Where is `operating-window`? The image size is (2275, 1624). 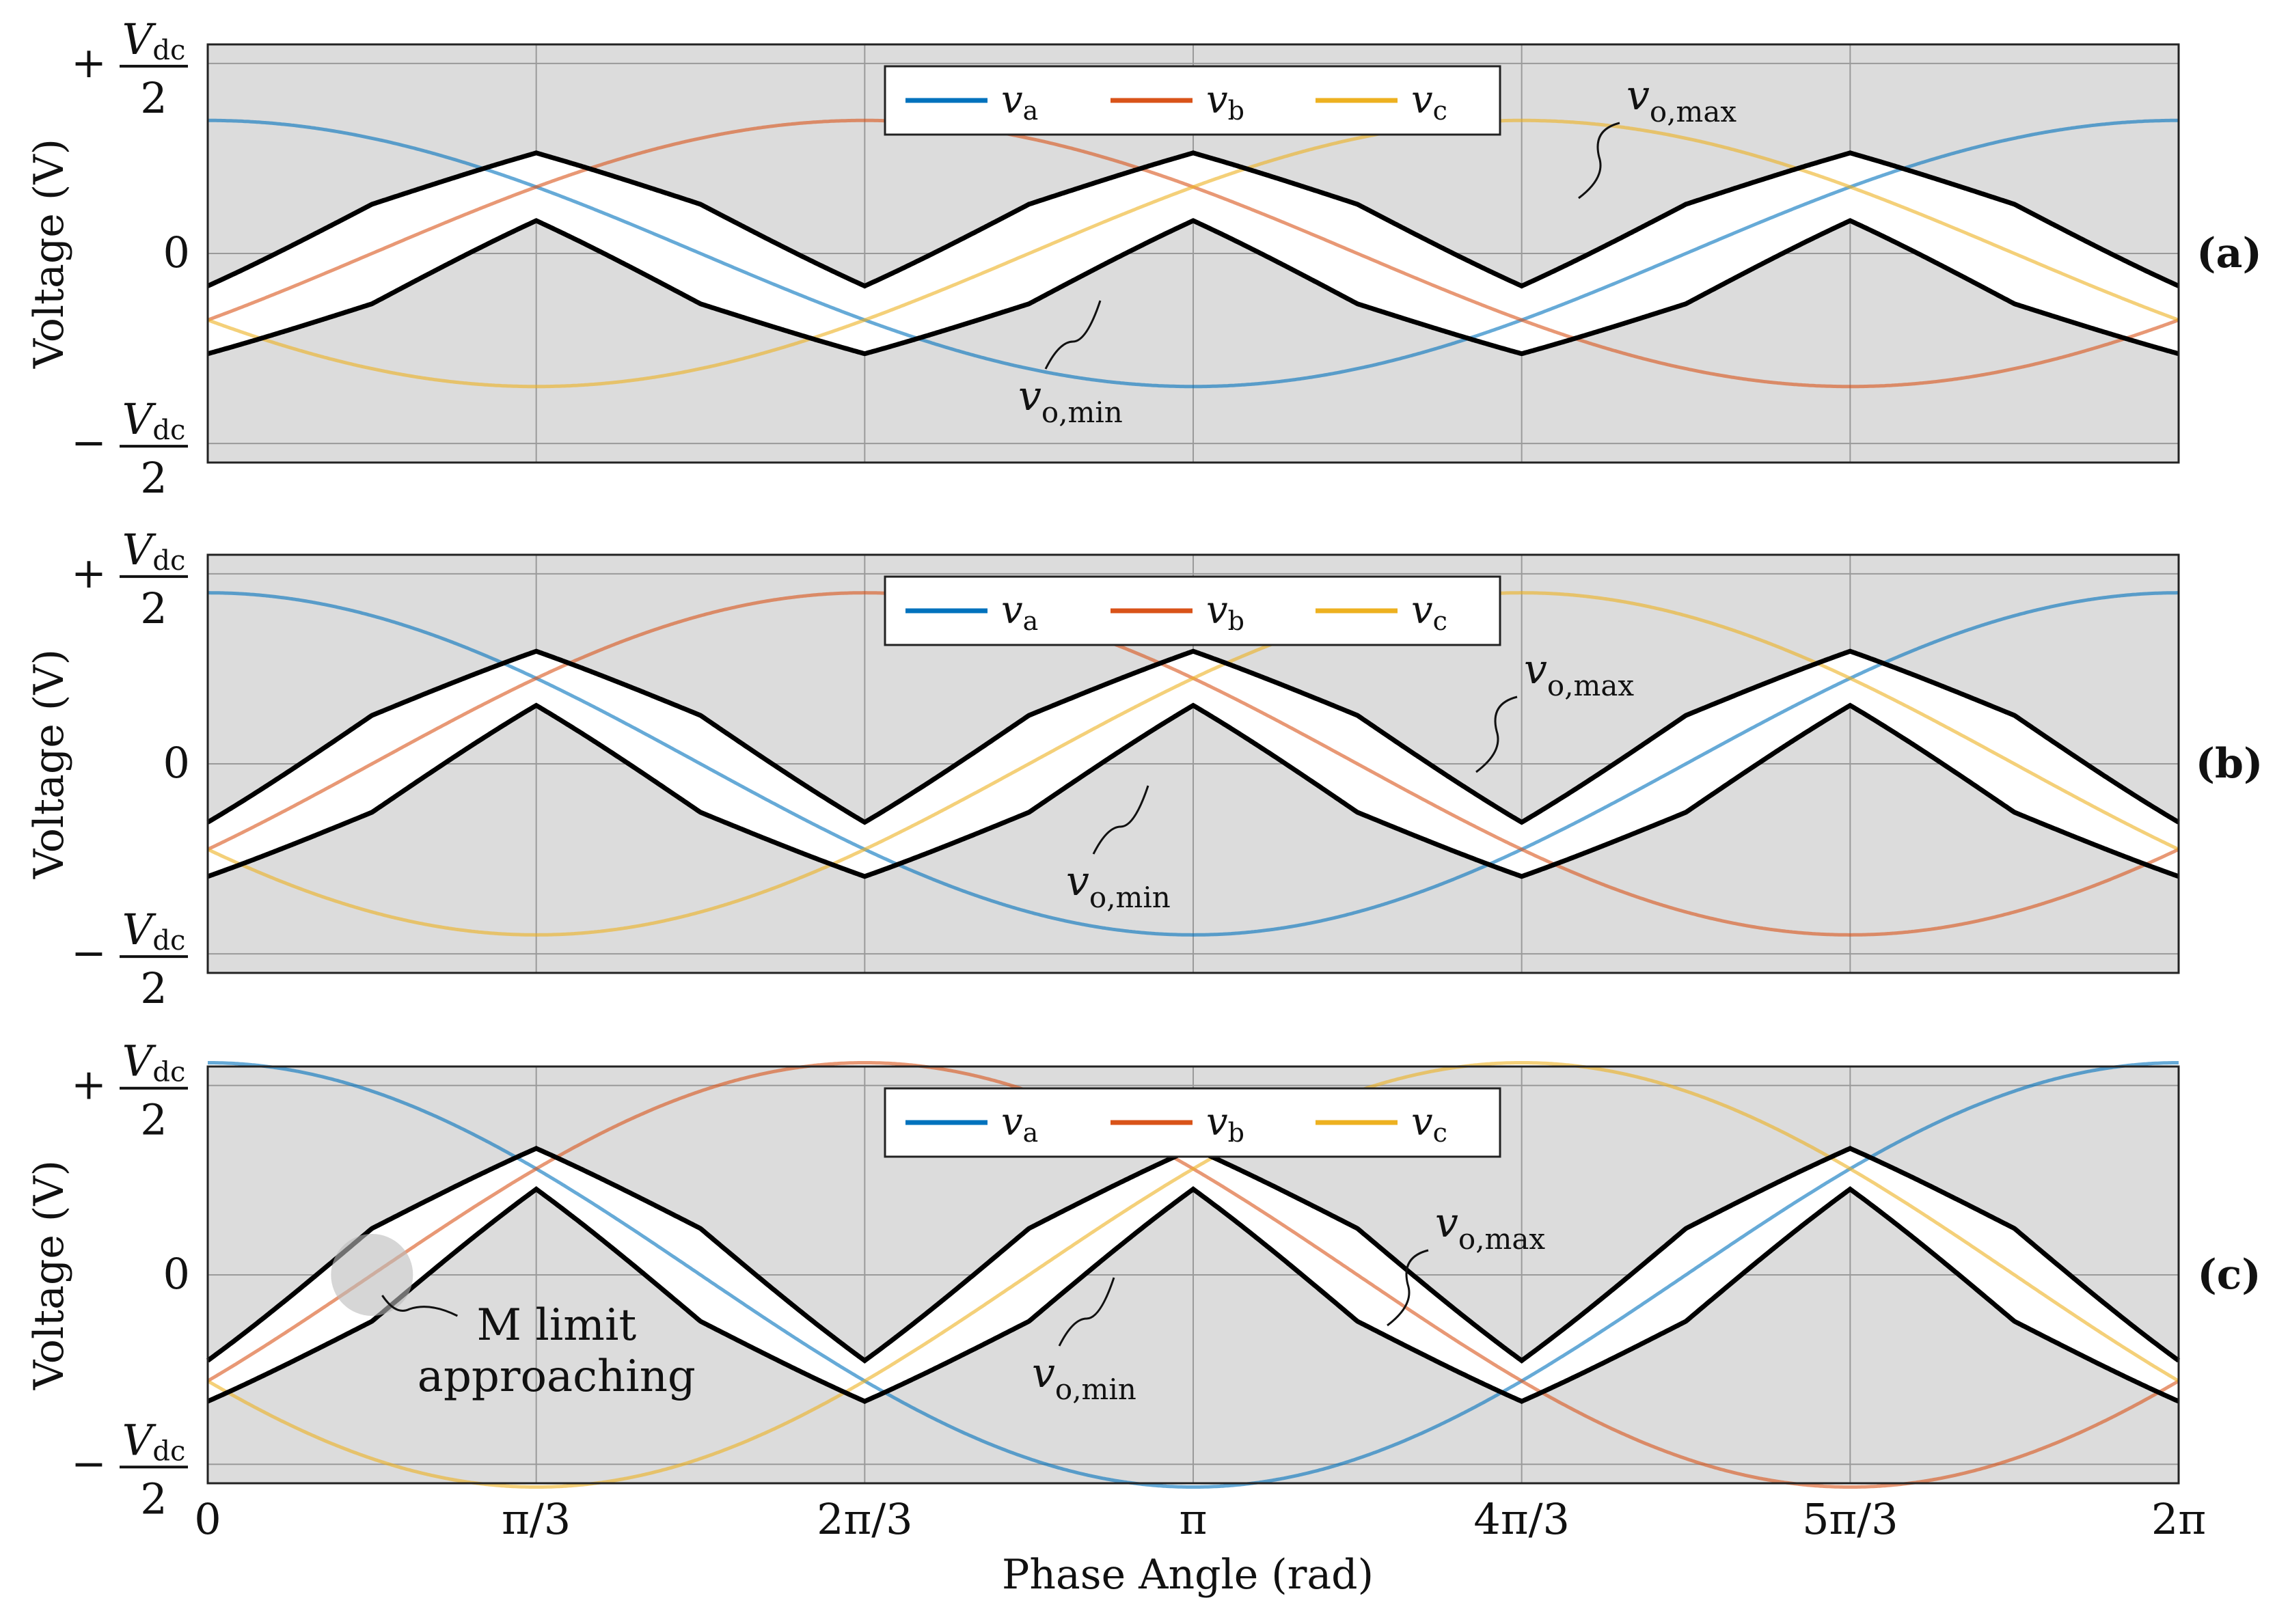
operating-window is located at coordinates (1193, 764).